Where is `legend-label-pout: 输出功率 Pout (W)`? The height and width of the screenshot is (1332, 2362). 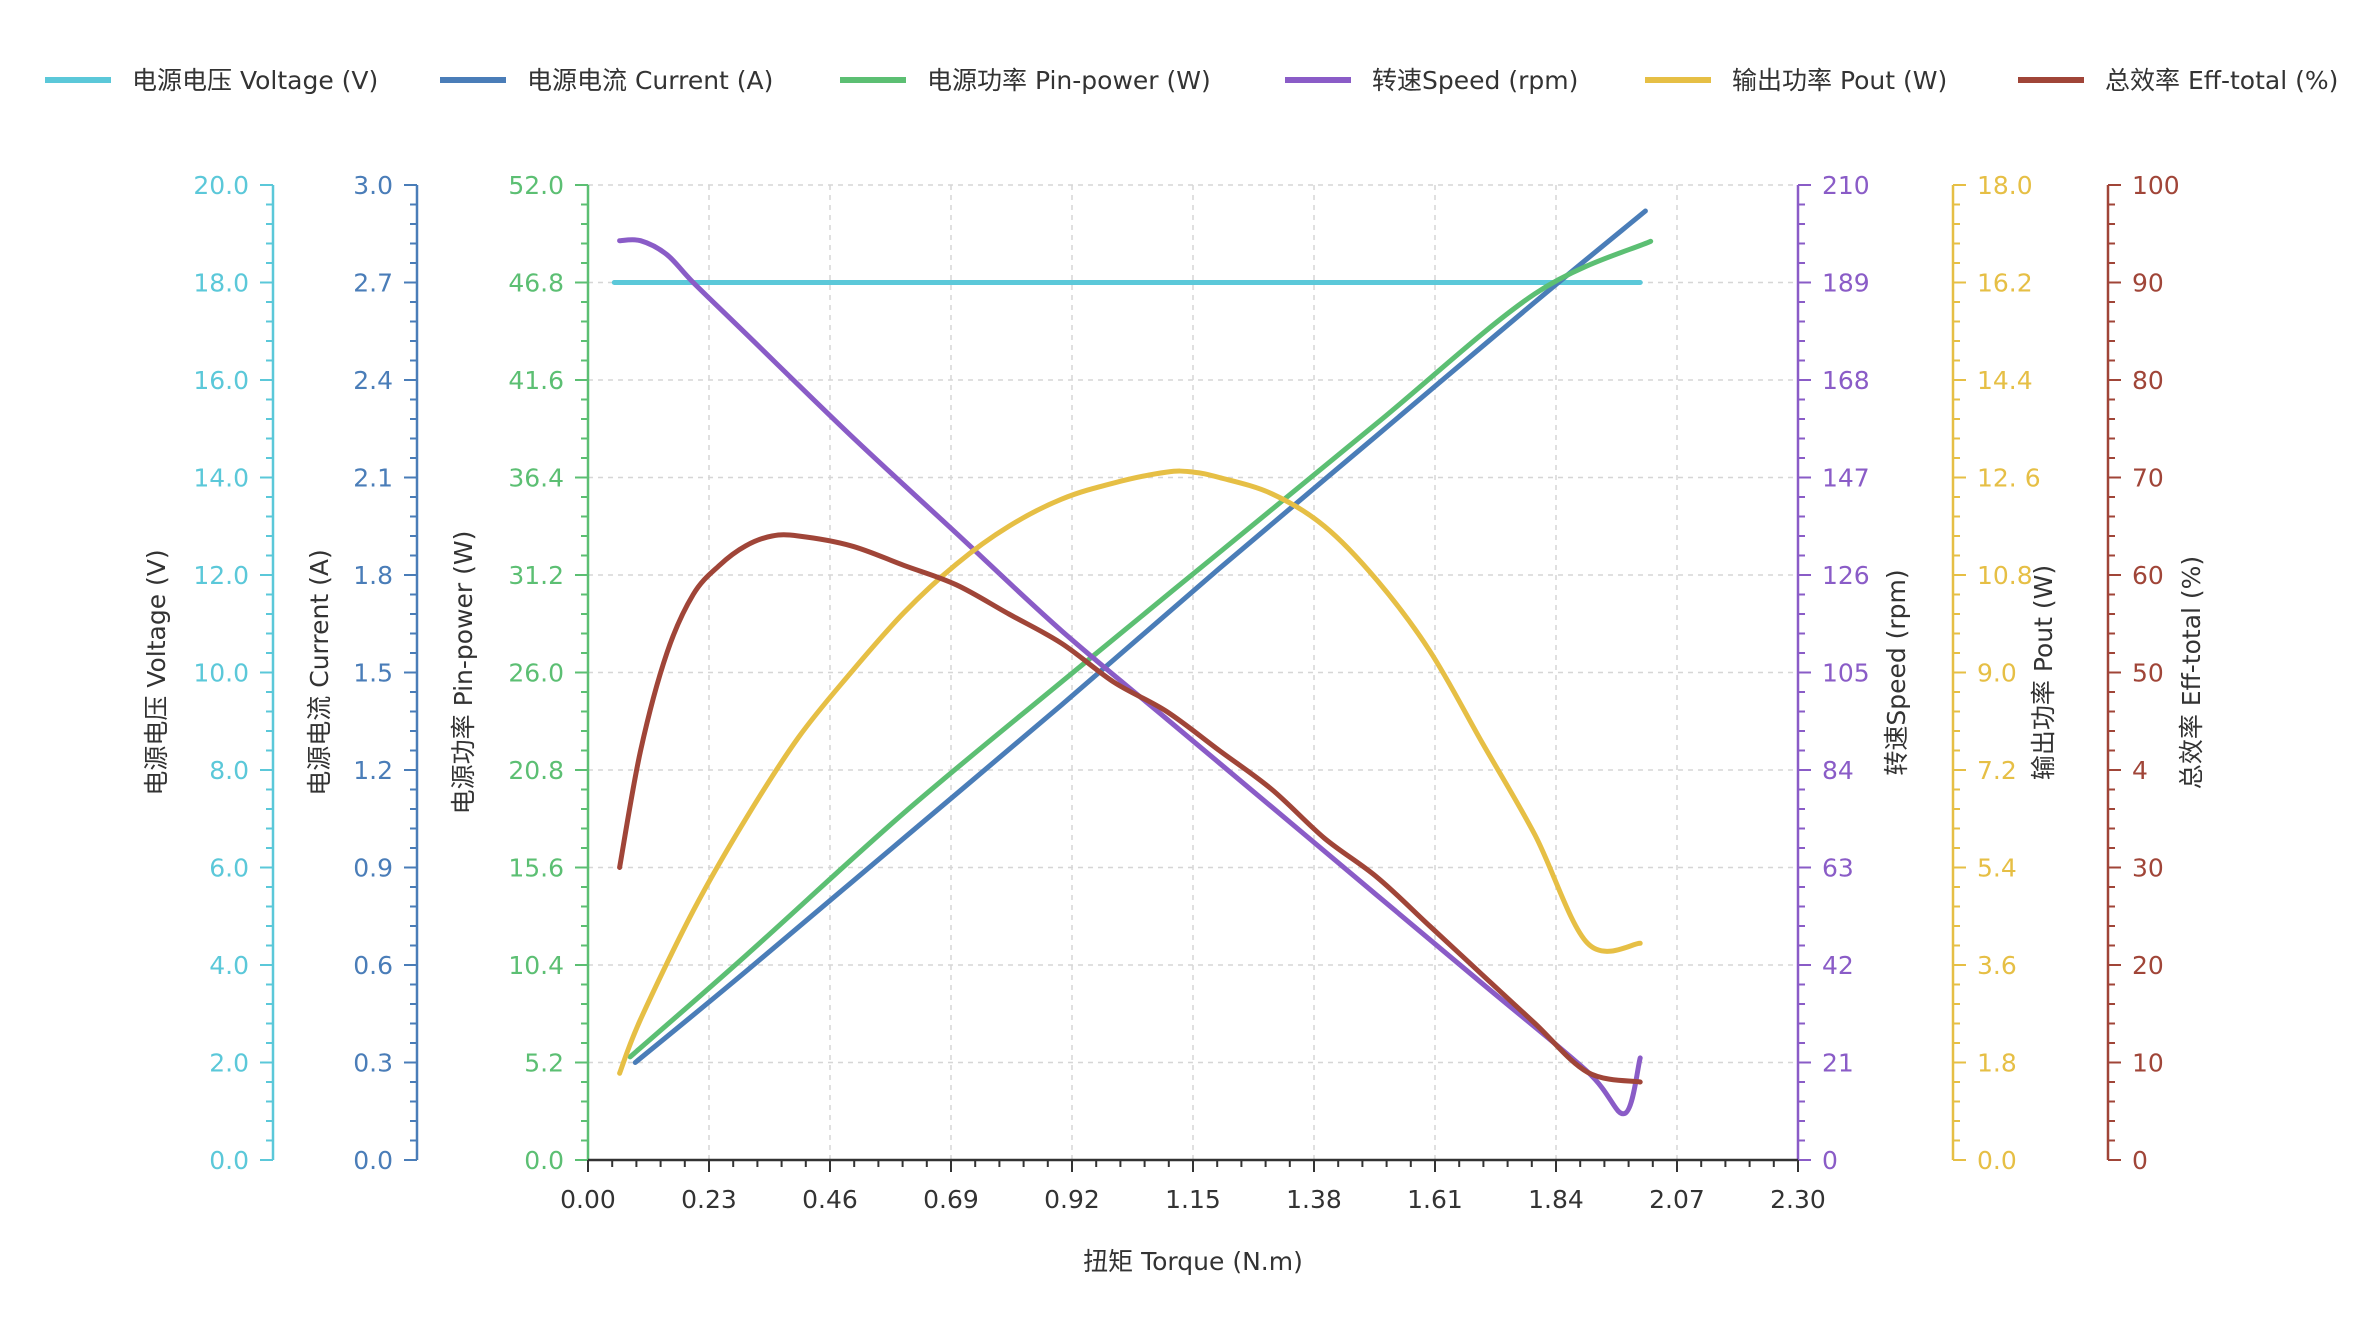 legend-label-pout: 输出功率 Pout (W) is located at coordinates (1839, 80).